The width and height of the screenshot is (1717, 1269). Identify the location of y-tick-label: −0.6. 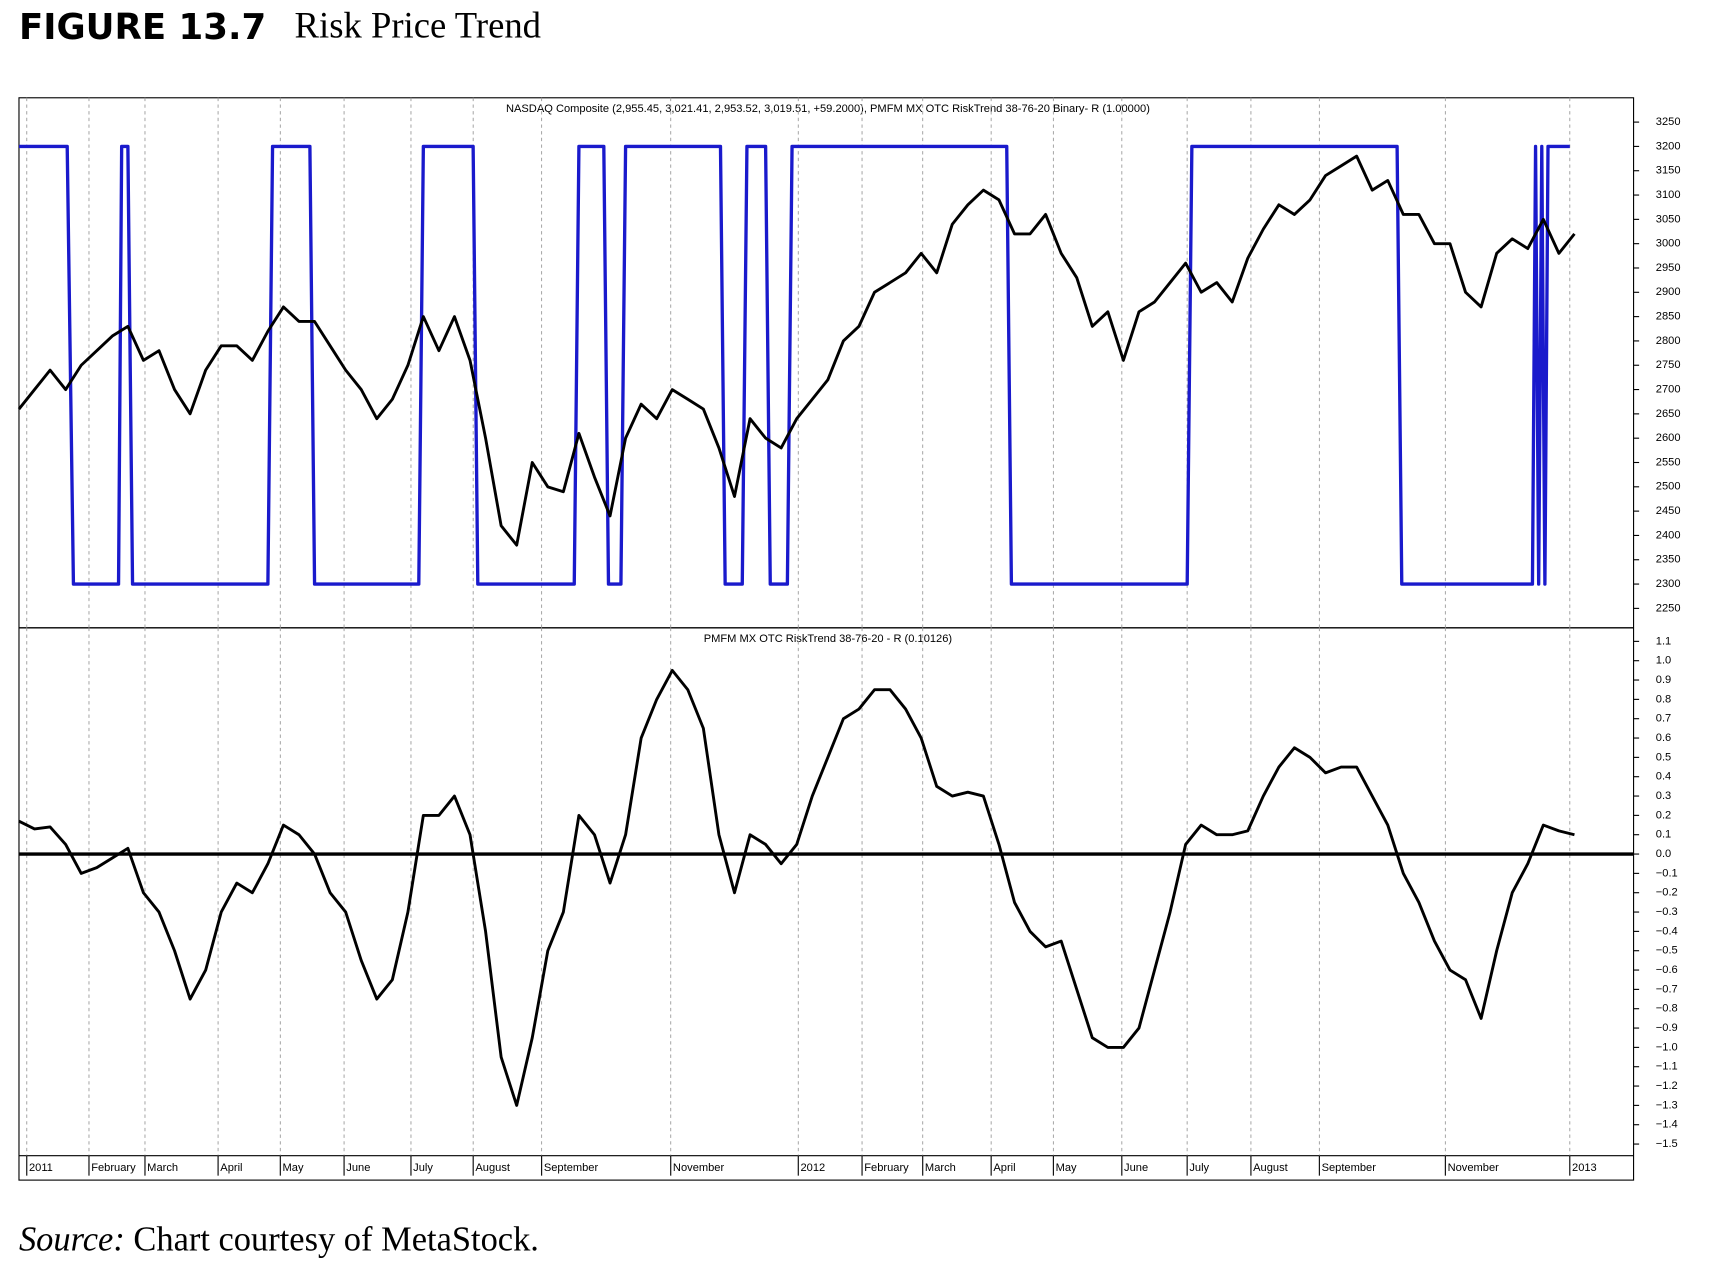
(1667, 970).